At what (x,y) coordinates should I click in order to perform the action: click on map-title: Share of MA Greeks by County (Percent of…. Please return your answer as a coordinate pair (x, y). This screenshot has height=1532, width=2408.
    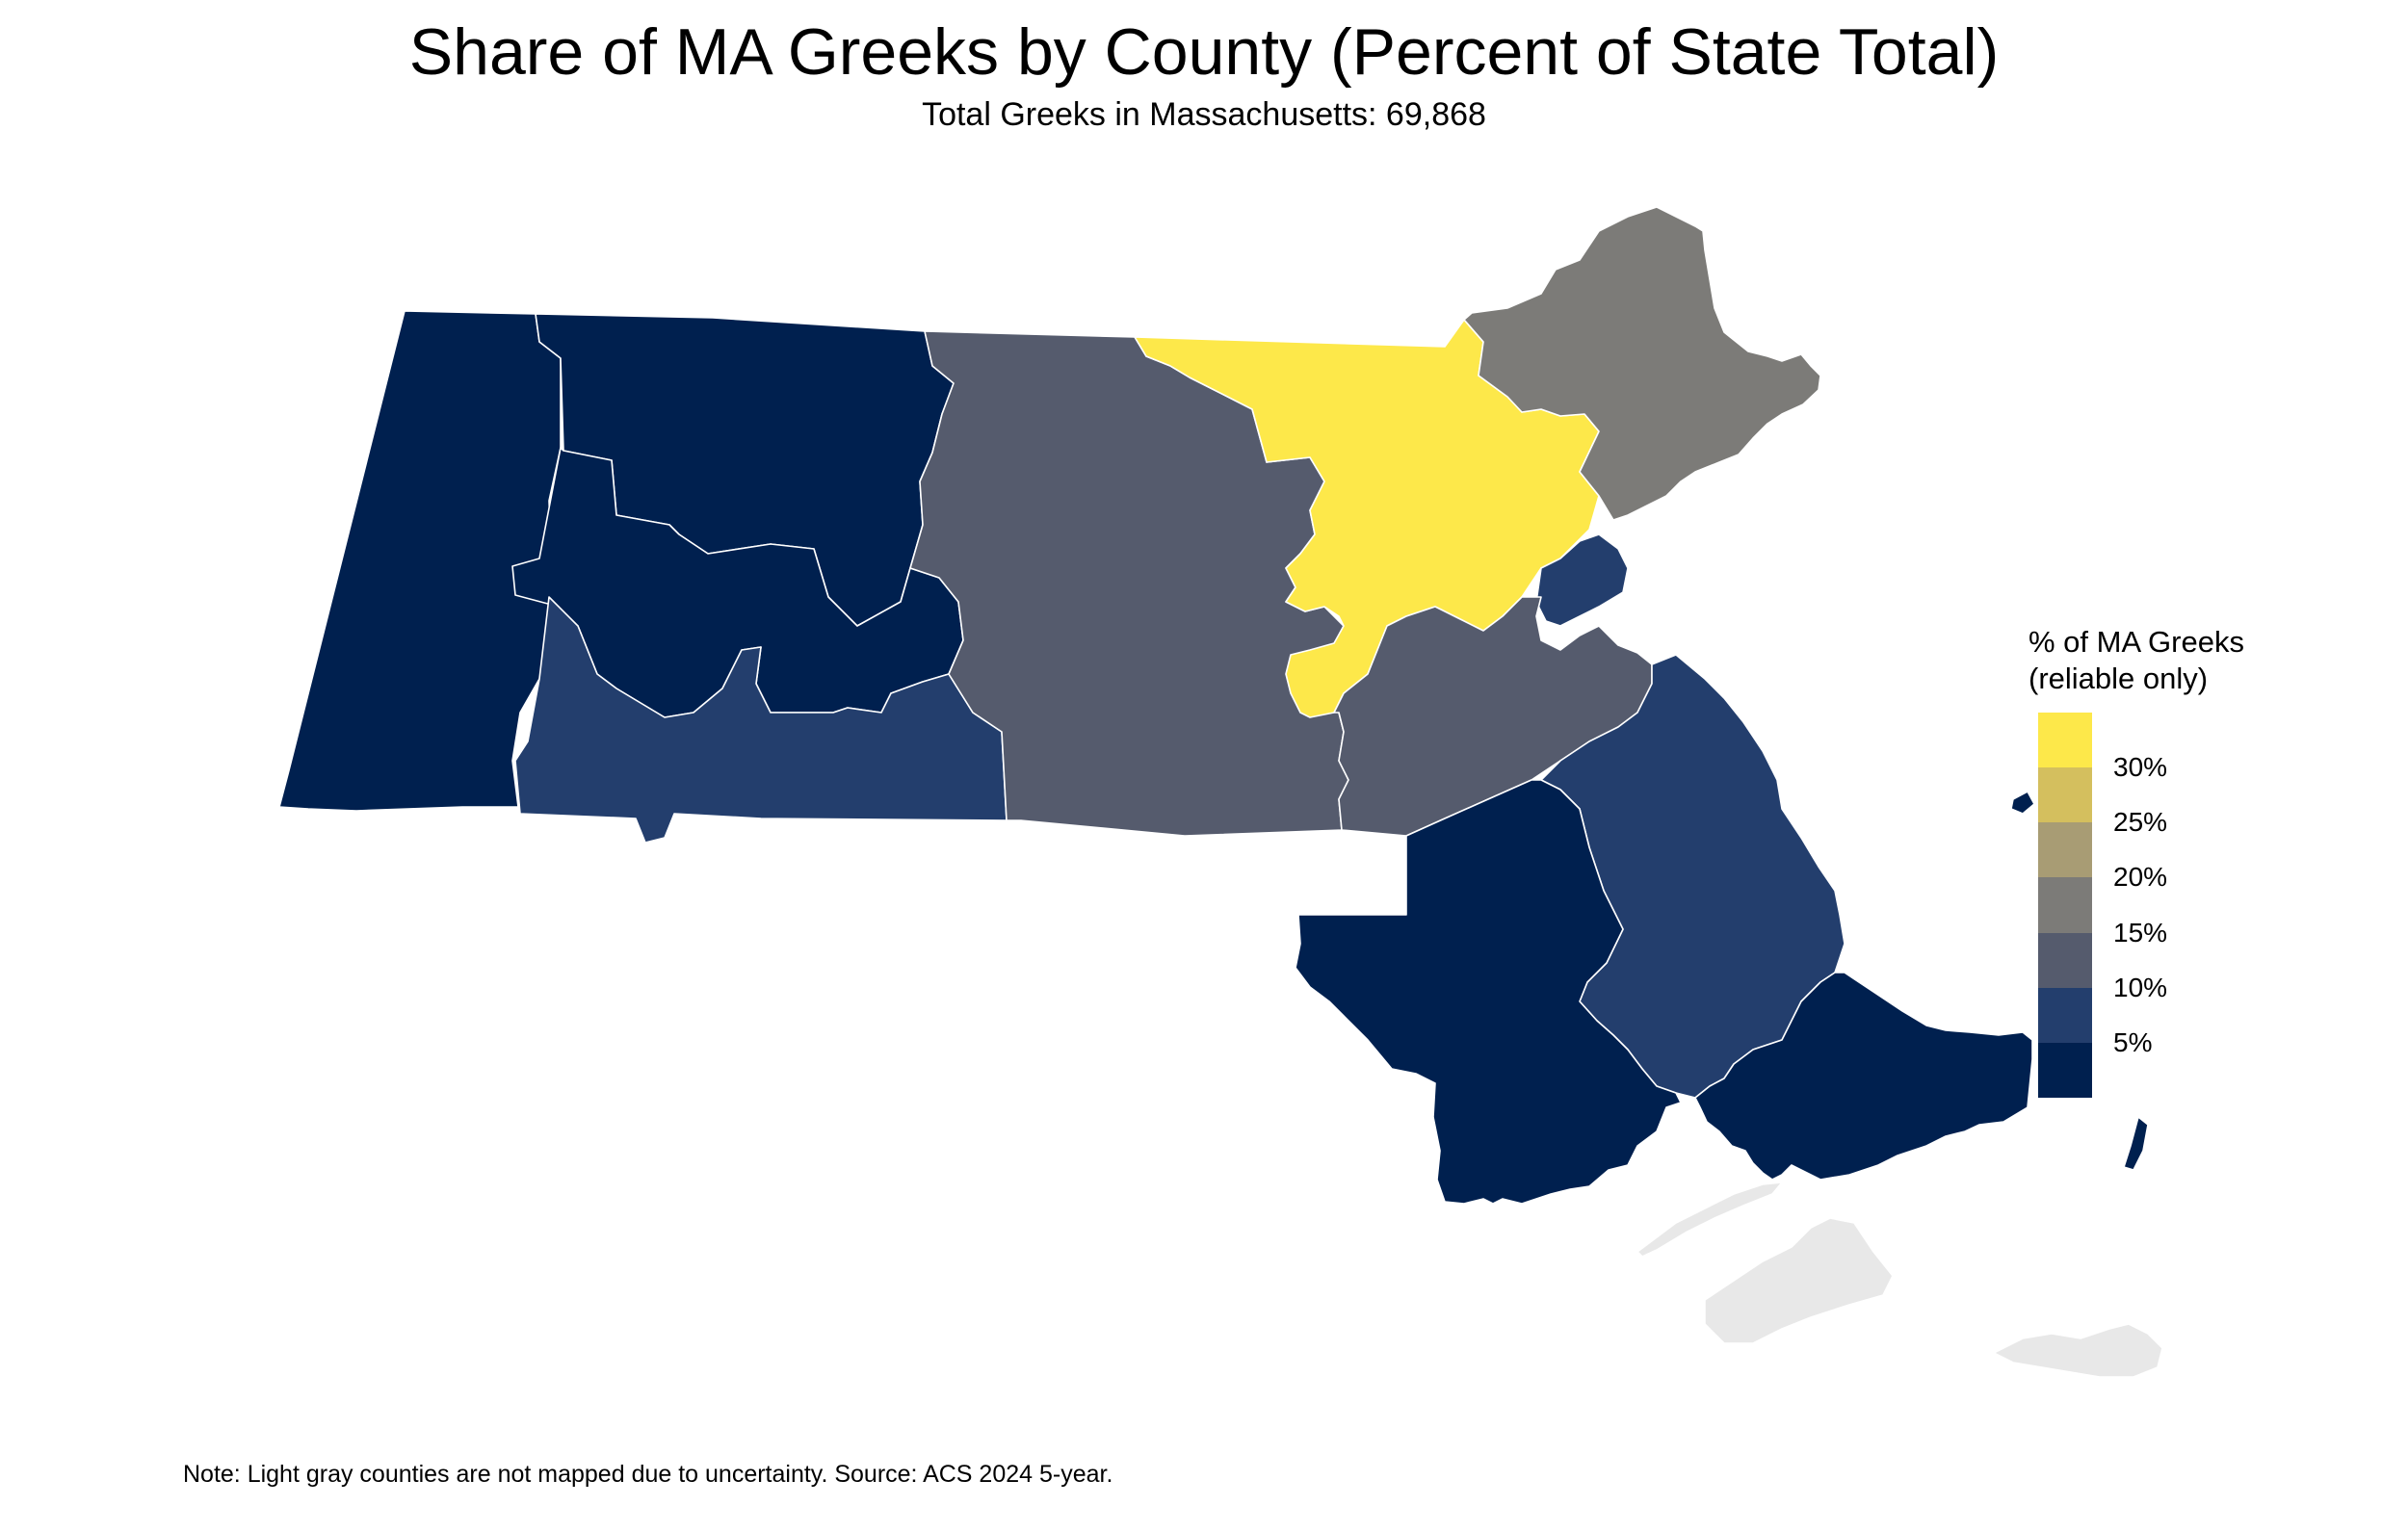
    Looking at the image, I should click on (1204, 52).